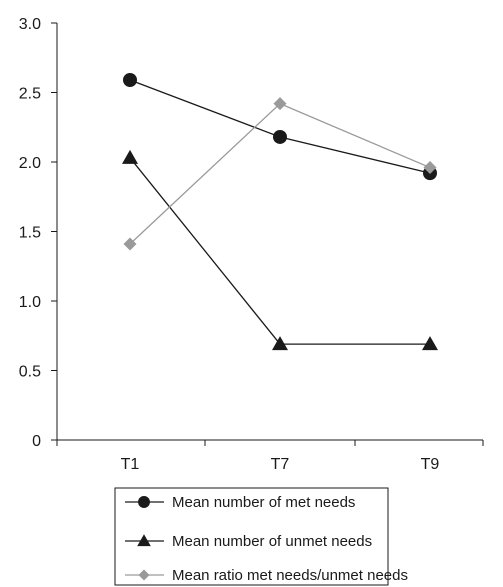 The image size is (503, 587). I want to click on legend-box, so click(251, 536).